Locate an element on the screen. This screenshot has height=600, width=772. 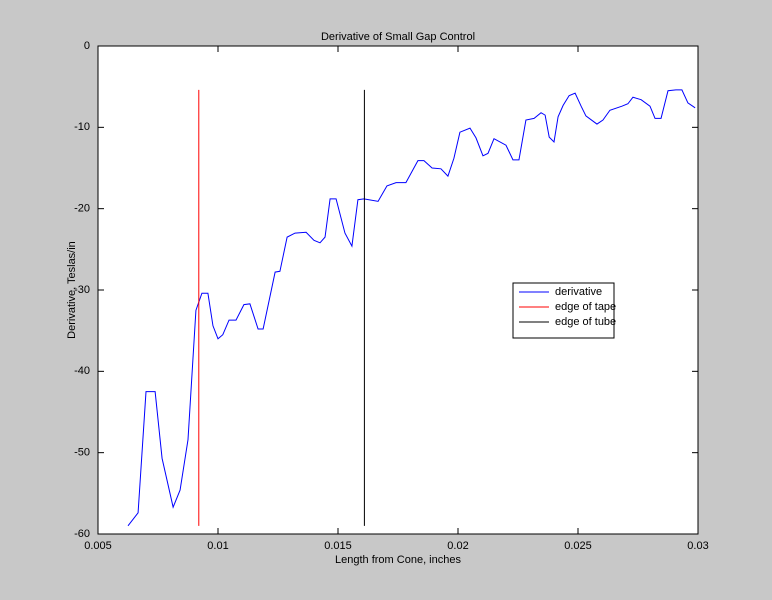
x-tick-label: 0.005 is located at coordinates (98, 546).